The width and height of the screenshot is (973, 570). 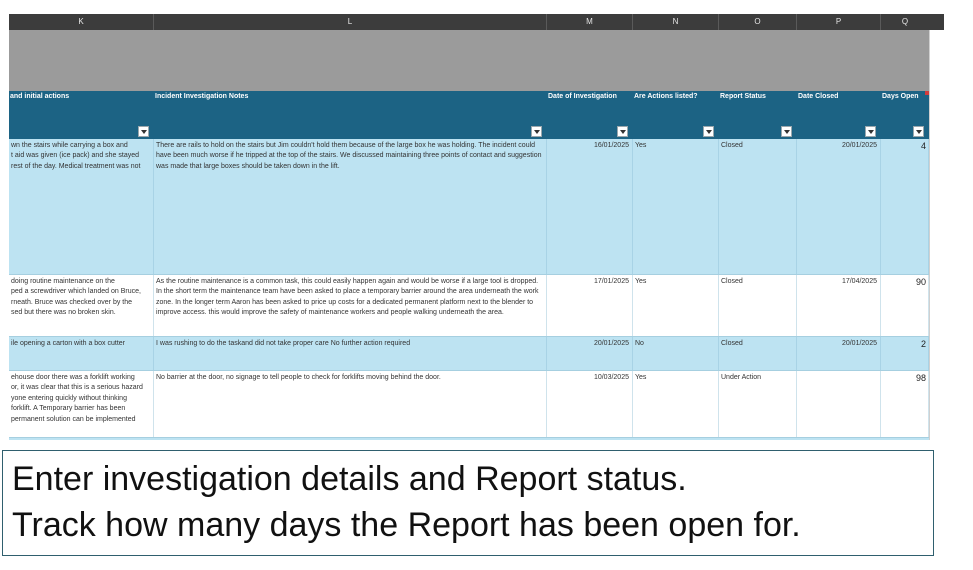 I want to click on header-label: Report Status, so click(x=743, y=96).